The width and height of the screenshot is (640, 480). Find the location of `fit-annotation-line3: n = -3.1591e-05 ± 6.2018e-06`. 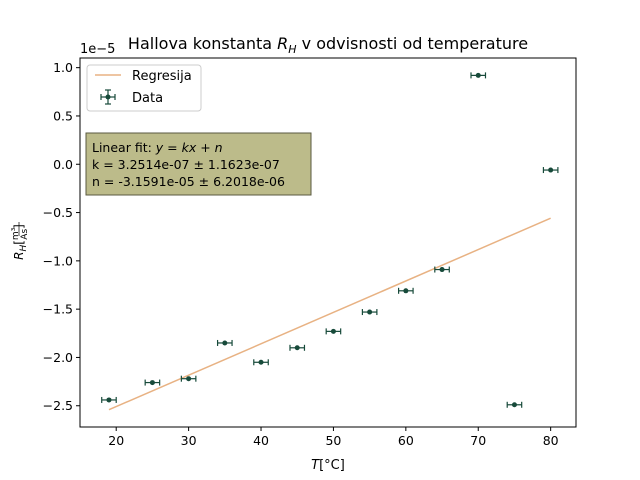

fit-annotation-line3: n = -3.1591e-05 ± 6.2018e-06 is located at coordinates (188, 181).